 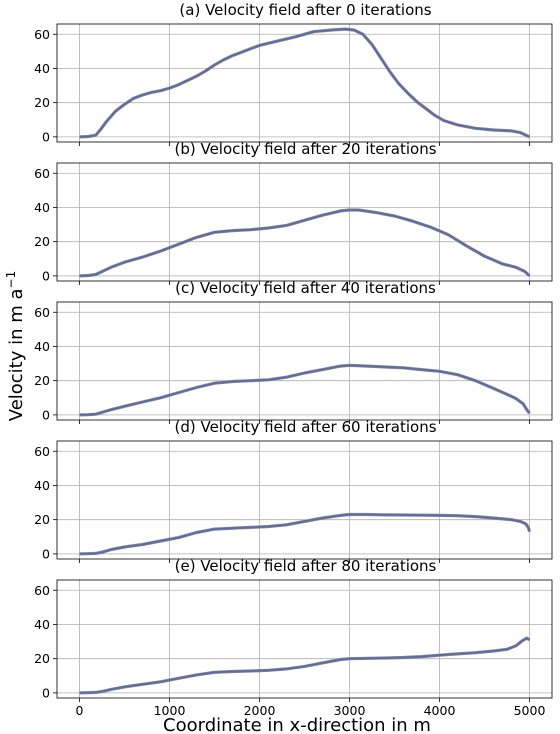 I want to click on panel-title: (d) Velocity field after 60 iterations, so click(x=305, y=427).